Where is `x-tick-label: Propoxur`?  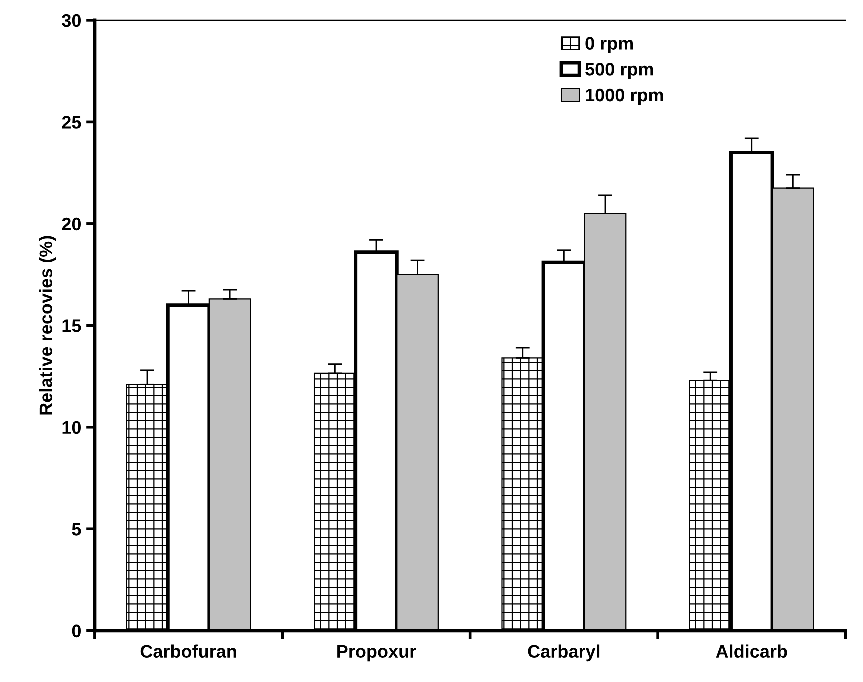
x-tick-label: Propoxur is located at coordinates (377, 653).